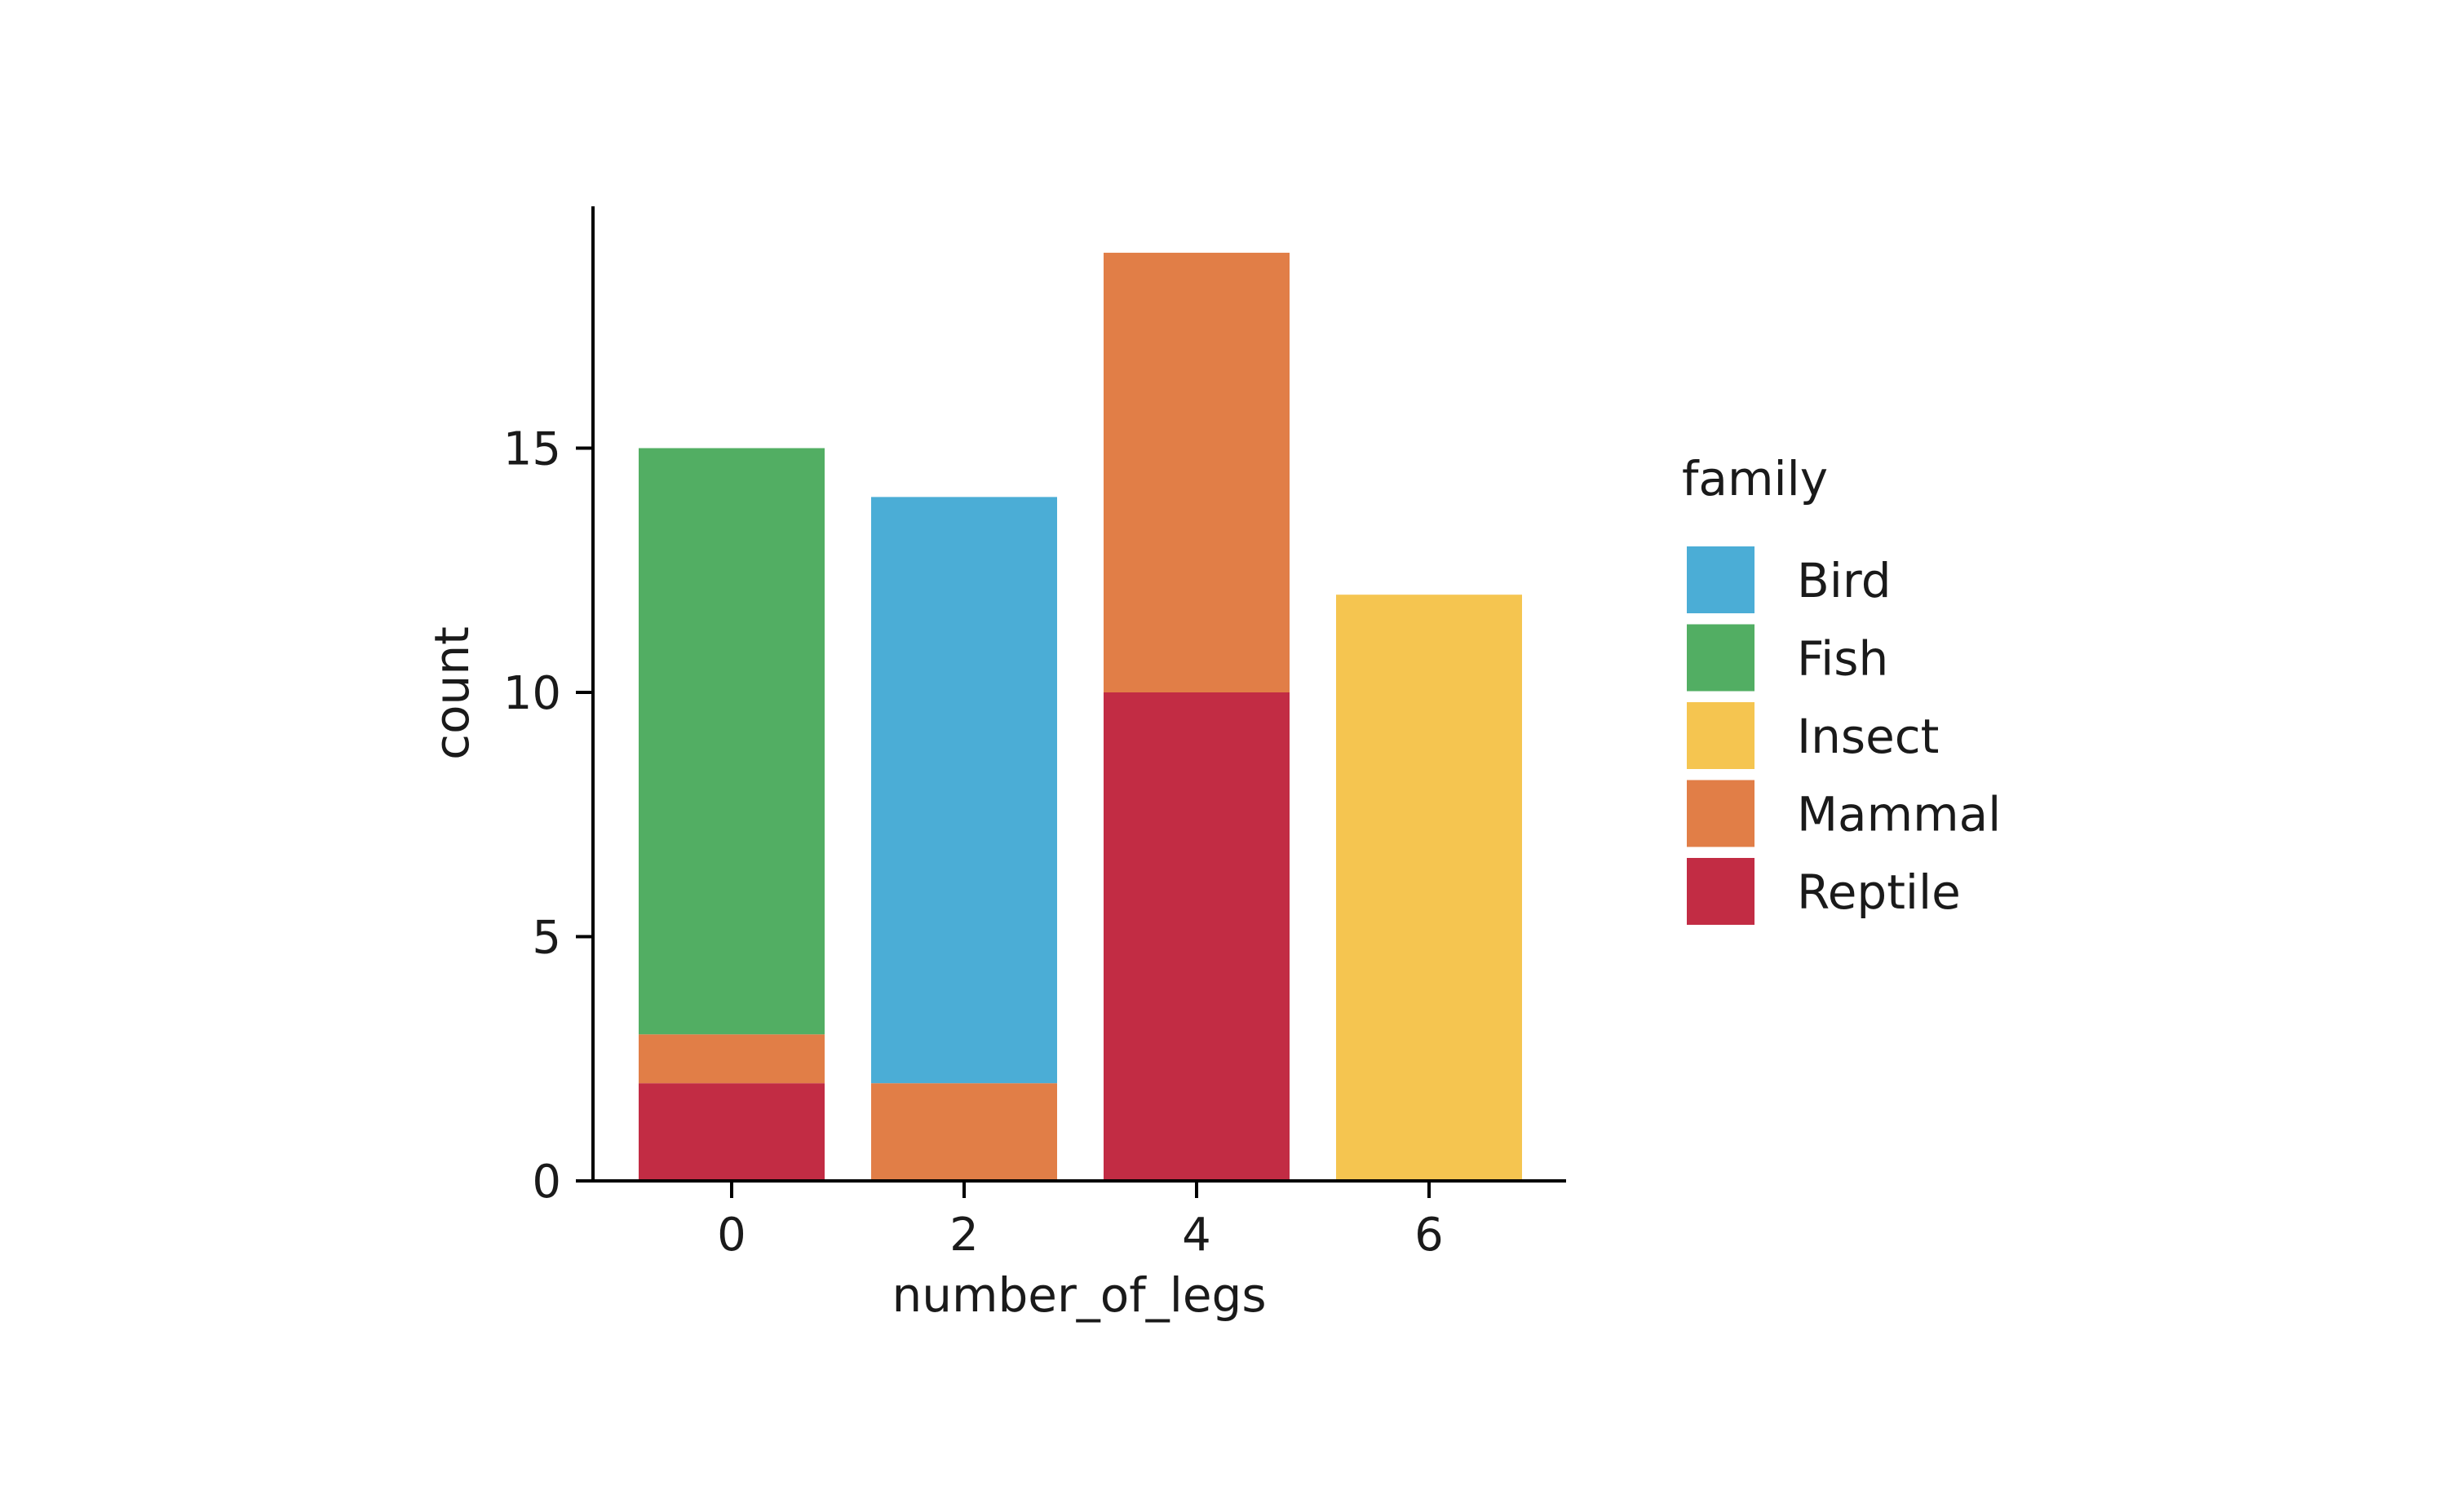 Image resolution: width=2447 pixels, height=1512 pixels. Describe the element at coordinates (1720, 891) in the screenshot. I see `legend-swatch-reptile` at that location.